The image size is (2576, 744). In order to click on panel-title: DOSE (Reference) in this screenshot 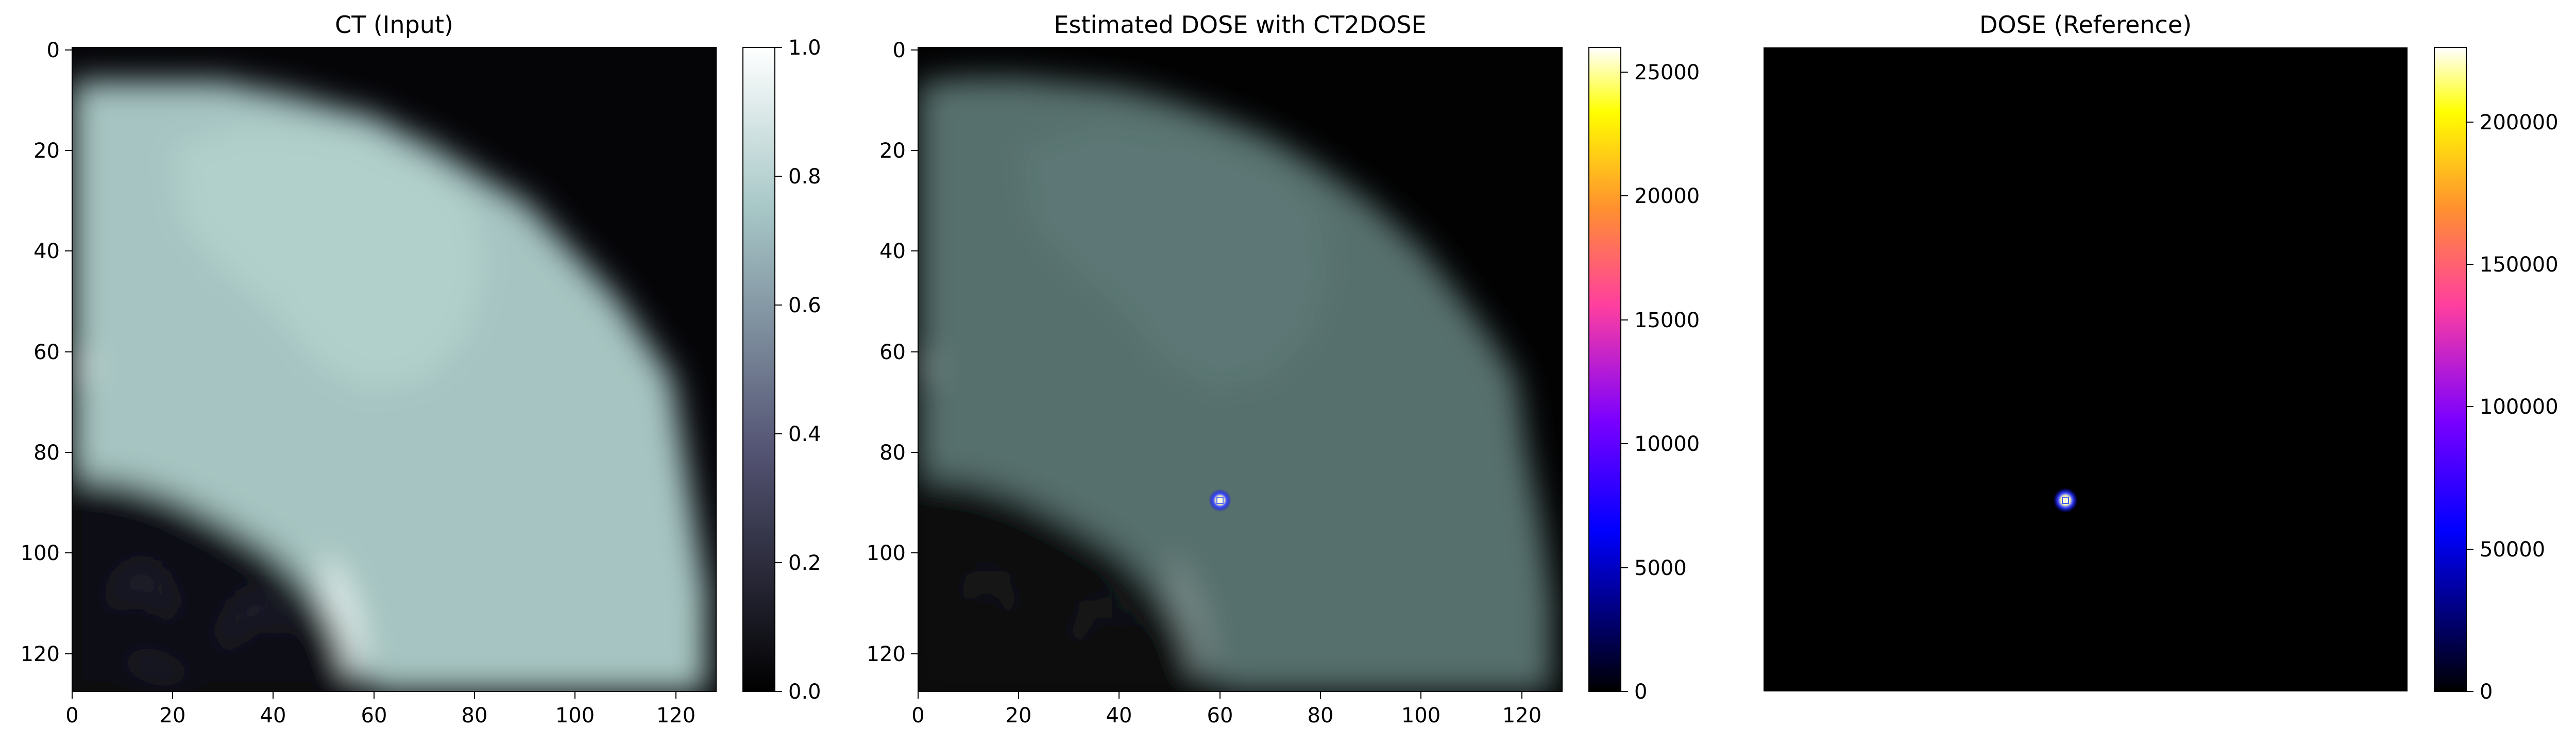, I will do `click(2085, 25)`.